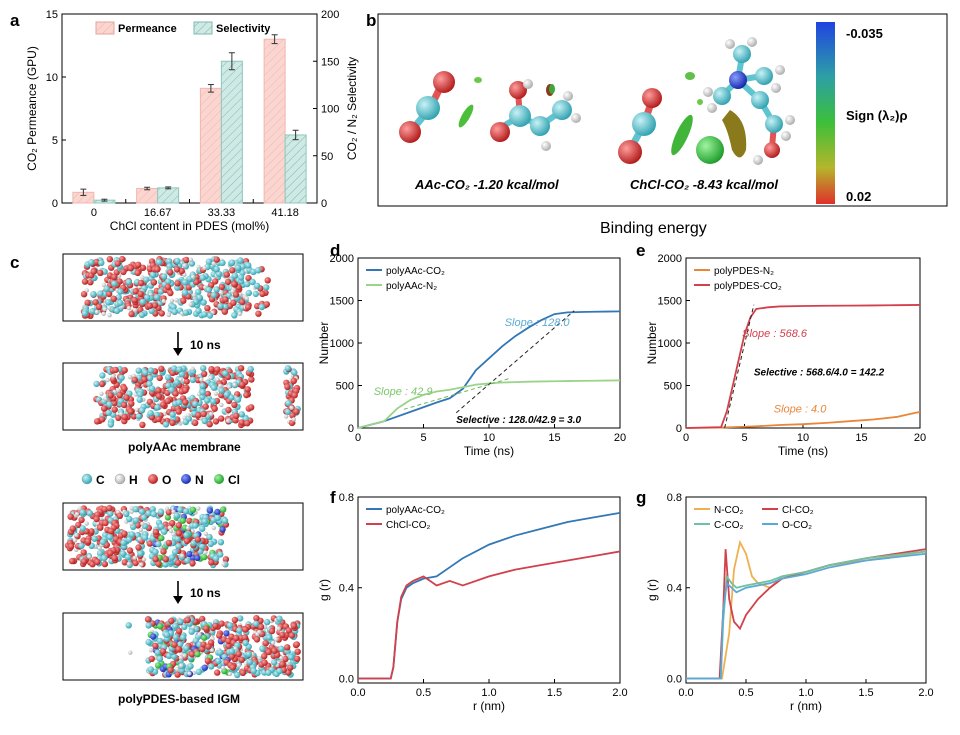 This screenshot has height=735, width=960. What do you see at coordinates (685, 693) in the screenshot?
I see `chart-g-xtick-label: 0.0` at bounding box center [685, 693].